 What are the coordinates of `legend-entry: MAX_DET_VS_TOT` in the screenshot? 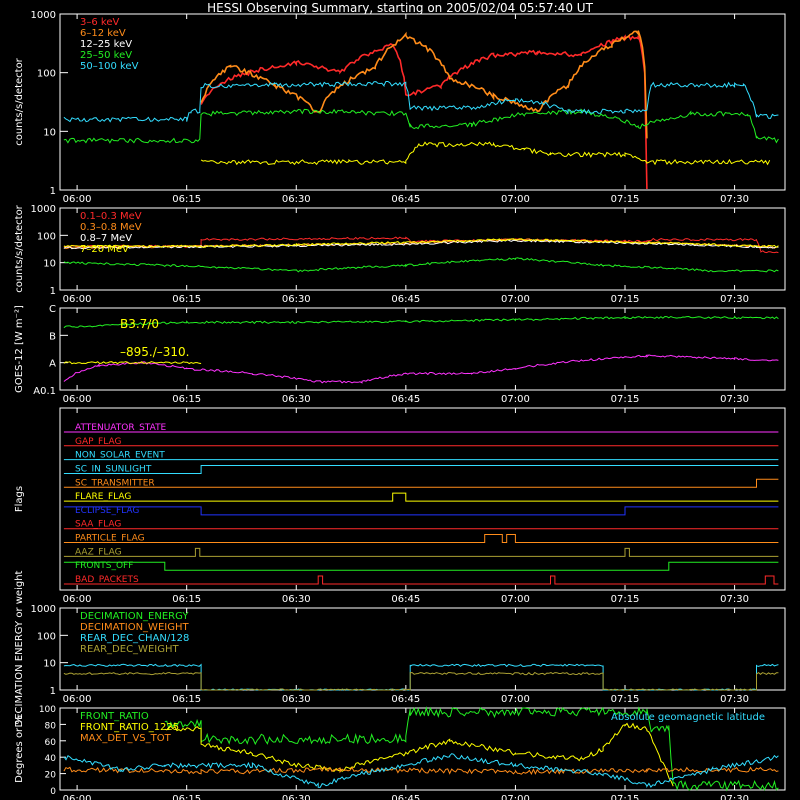 It's located at (126, 738).